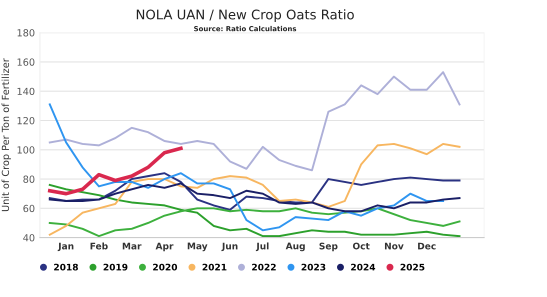  Describe the element at coordinates (198, 247) in the screenshot. I see `x-tick-label: May` at that location.